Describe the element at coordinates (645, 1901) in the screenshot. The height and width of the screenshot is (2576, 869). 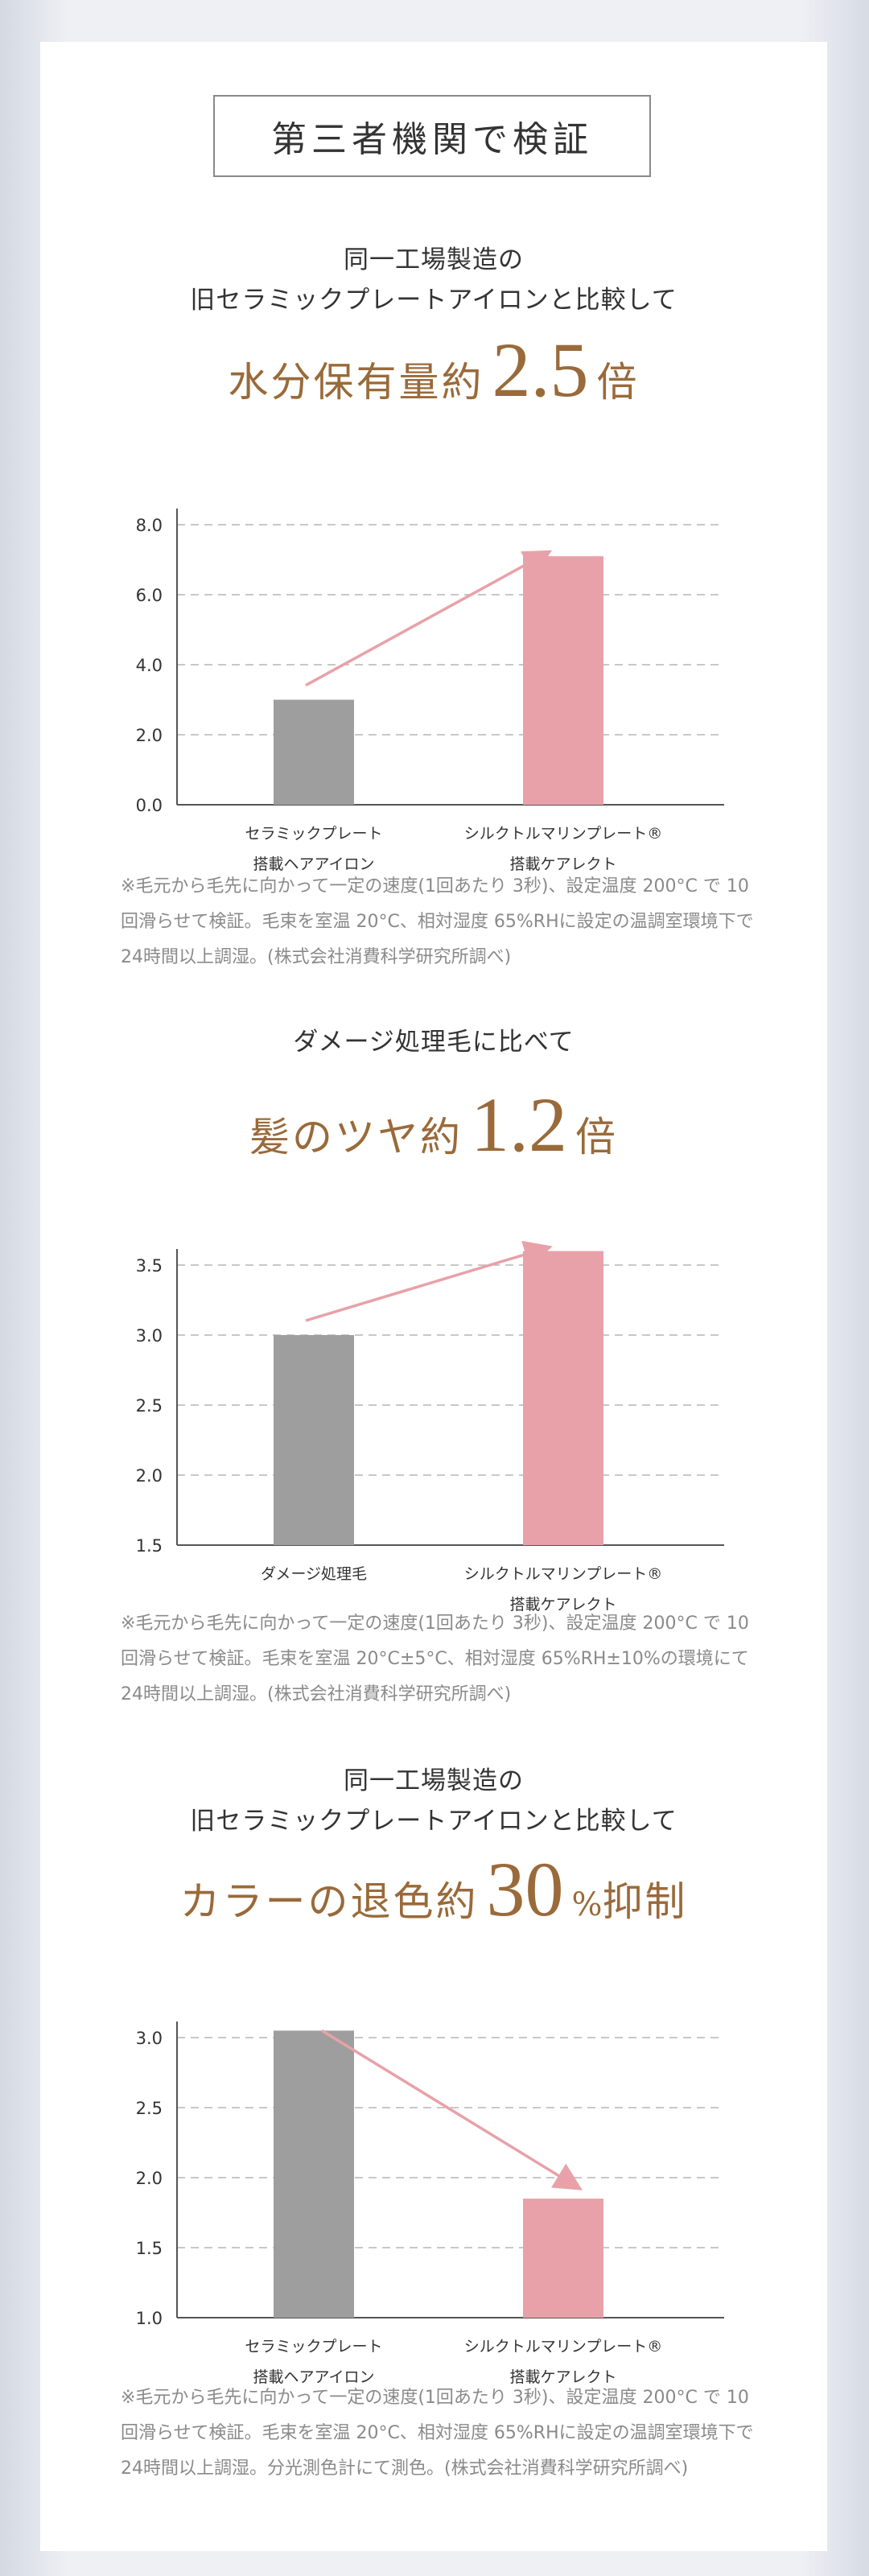
I see `headline-suffix: 抑制` at that location.